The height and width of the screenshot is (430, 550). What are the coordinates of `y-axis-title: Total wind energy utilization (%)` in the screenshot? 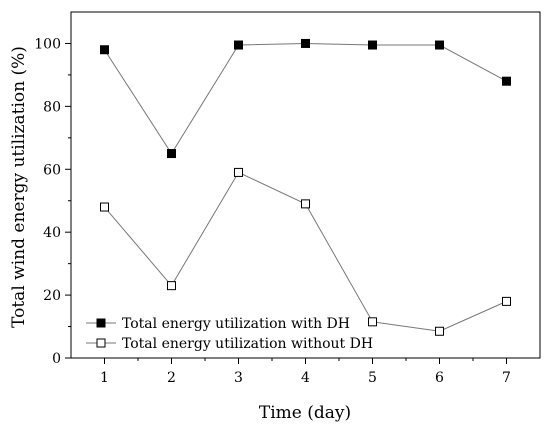 It's located at (19, 187).